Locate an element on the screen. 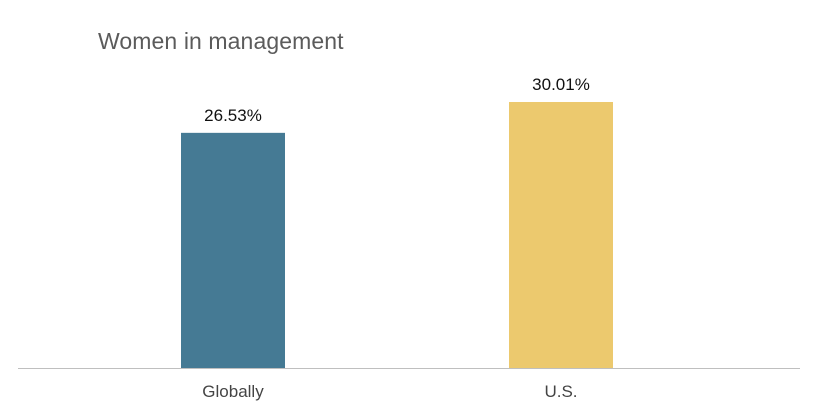 Image resolution: width=820 pixels, height=420 pixels. data-label: 26.53% is located at coordinates (233, 115).